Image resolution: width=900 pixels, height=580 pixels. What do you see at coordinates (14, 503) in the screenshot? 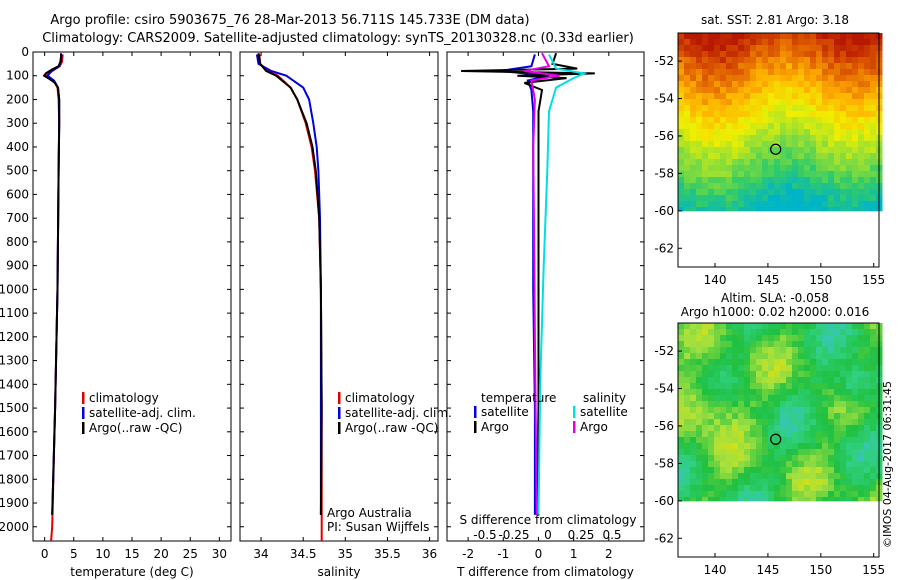
I see `depth-tick-label: 1900` at bounding box center [14, 503].